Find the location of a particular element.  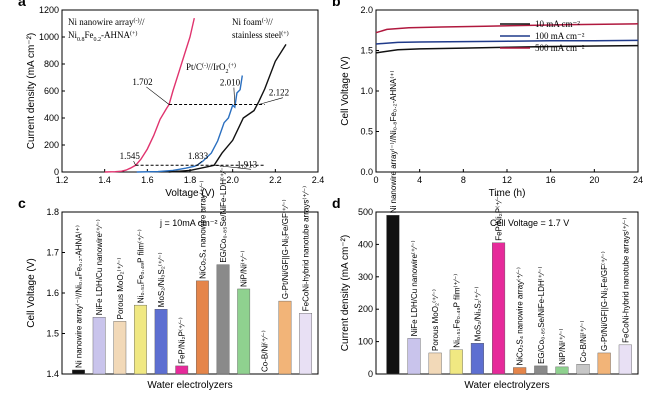

x-tick-label: 12 is located at coordinates (507, 180).